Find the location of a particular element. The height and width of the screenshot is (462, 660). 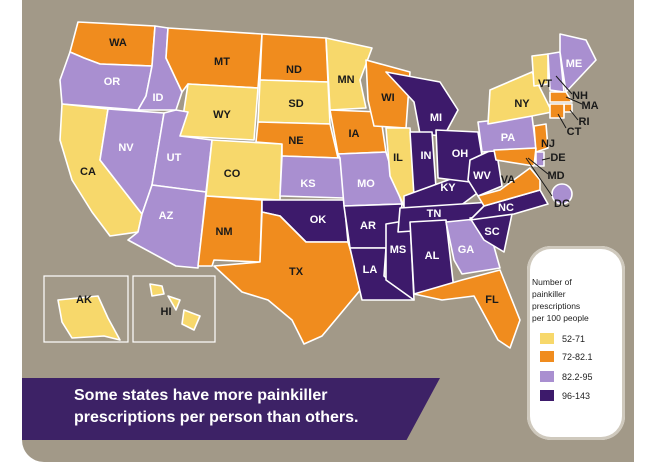

state-label-in: IN is located at coordinates (426, 156).